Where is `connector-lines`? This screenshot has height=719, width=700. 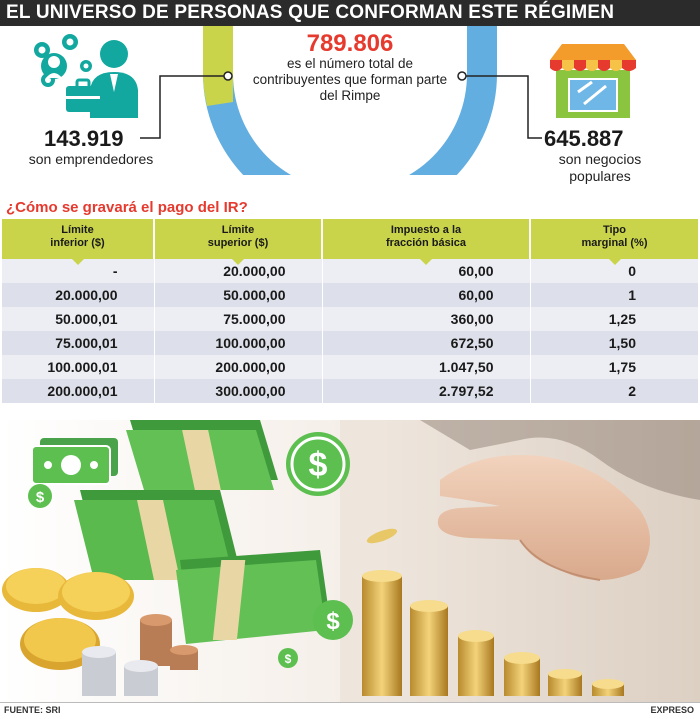
connector-lines is located at coordinates (341, 105).